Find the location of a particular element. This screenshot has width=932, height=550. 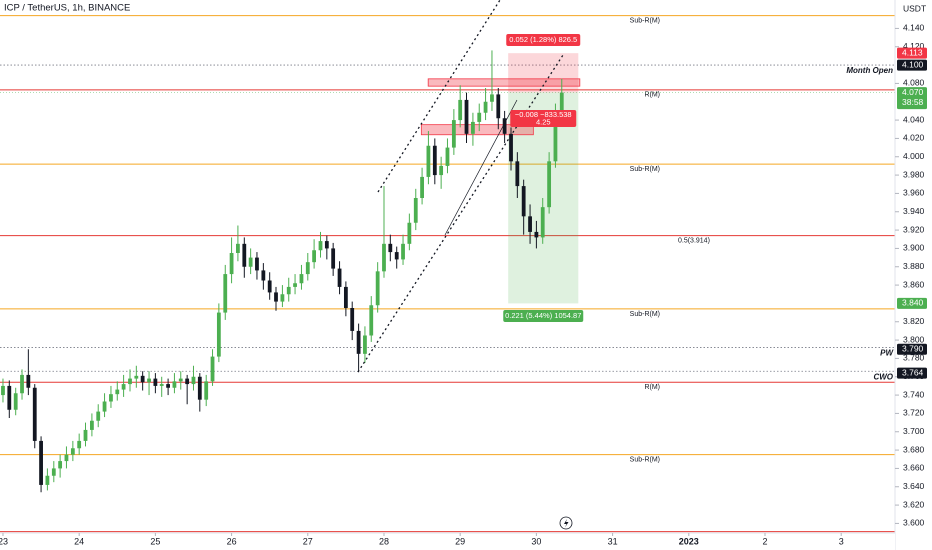

level-label: 0.5(3.914) is located at coordinates (694, 240).